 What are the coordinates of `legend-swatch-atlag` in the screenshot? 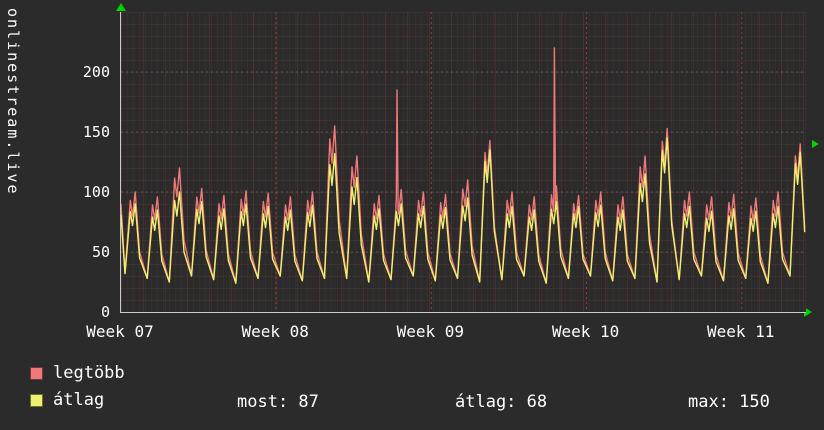 It's located at (36, 400).